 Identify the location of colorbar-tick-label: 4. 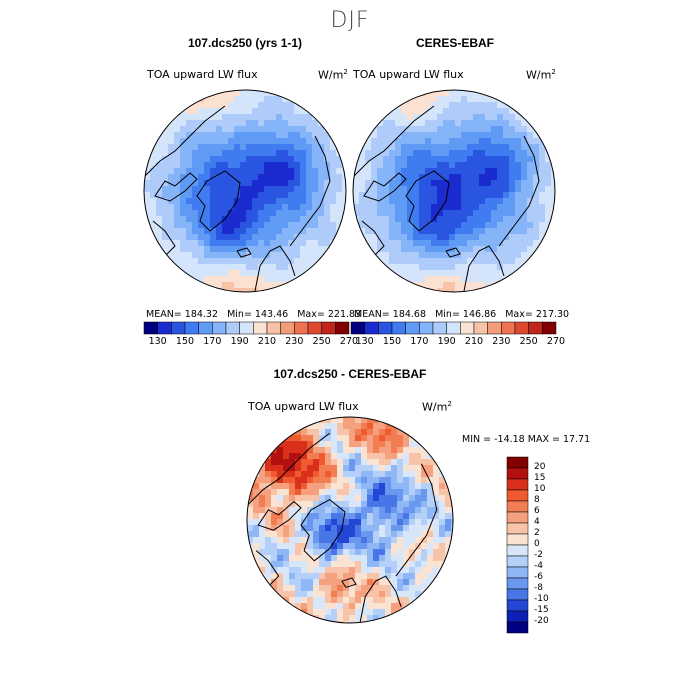
(537, 522).